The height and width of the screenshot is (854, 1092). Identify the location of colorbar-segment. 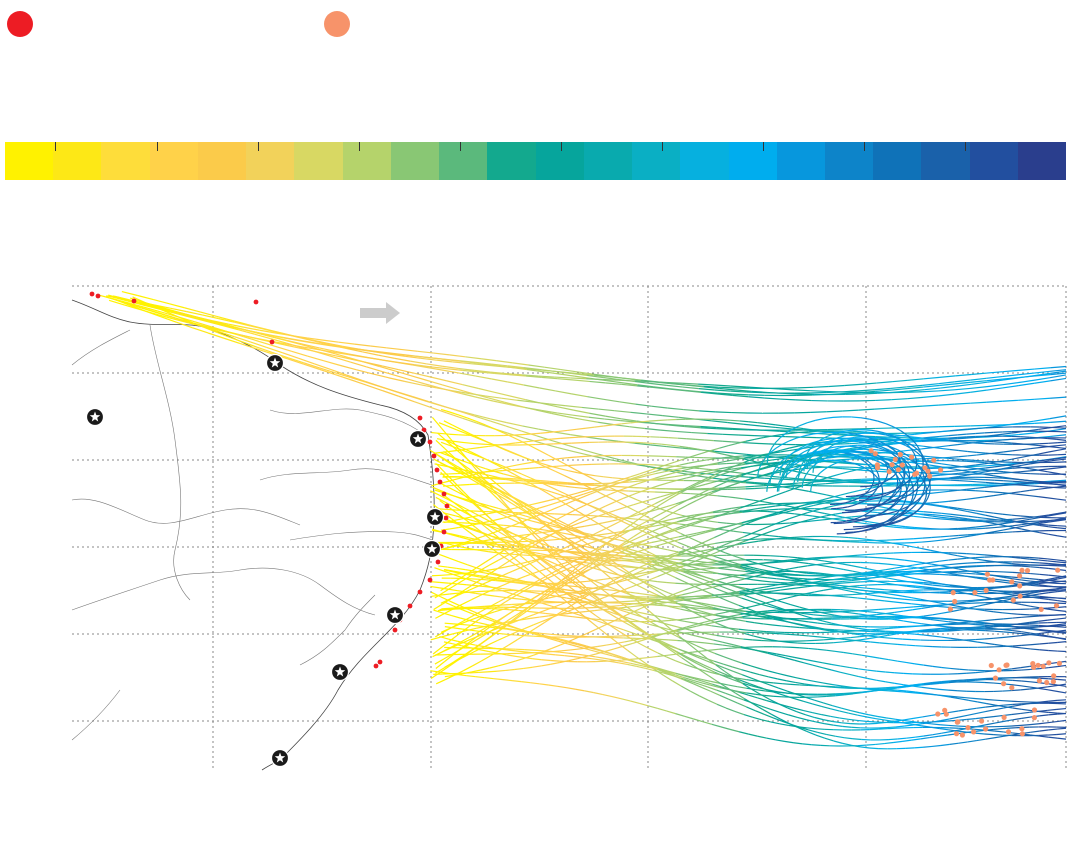
(559, 161).